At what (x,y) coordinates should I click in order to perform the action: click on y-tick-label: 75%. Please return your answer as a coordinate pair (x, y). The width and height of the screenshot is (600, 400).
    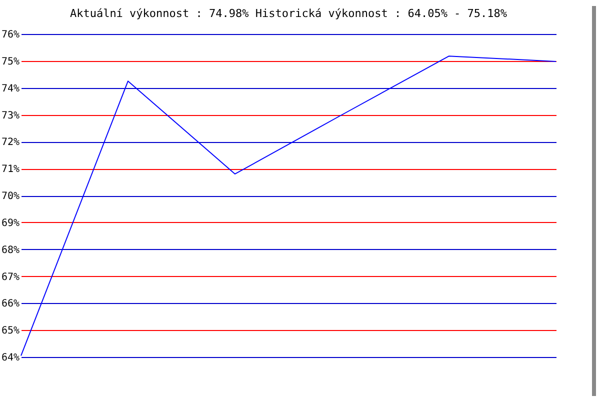
    Looking at the image, I should click on (10, 62).